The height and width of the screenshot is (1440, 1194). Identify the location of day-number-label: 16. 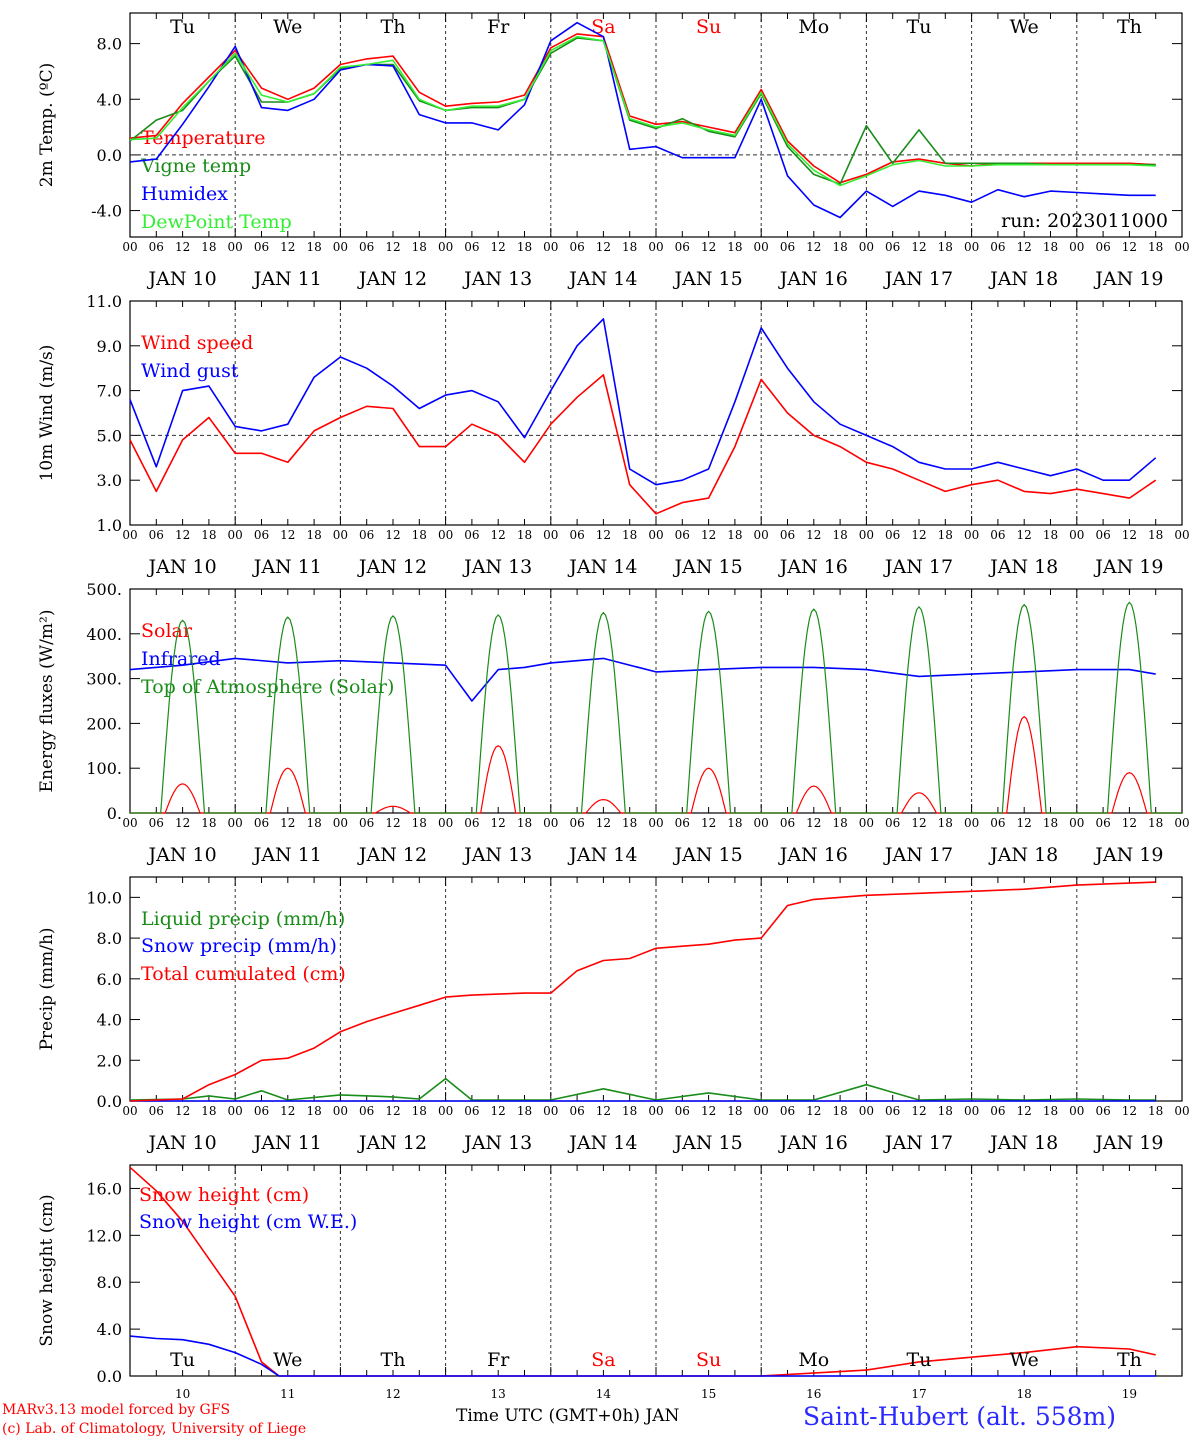
(813, 1394).